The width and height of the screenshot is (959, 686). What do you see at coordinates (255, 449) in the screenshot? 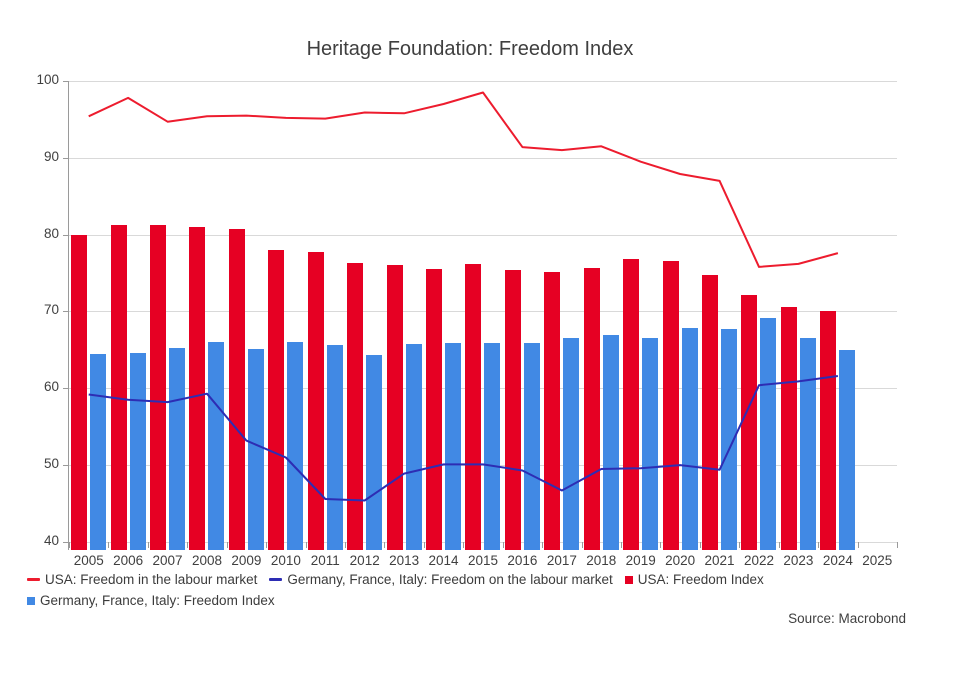
I see `bar-gfi-2009` at bounding box center [255, 449].